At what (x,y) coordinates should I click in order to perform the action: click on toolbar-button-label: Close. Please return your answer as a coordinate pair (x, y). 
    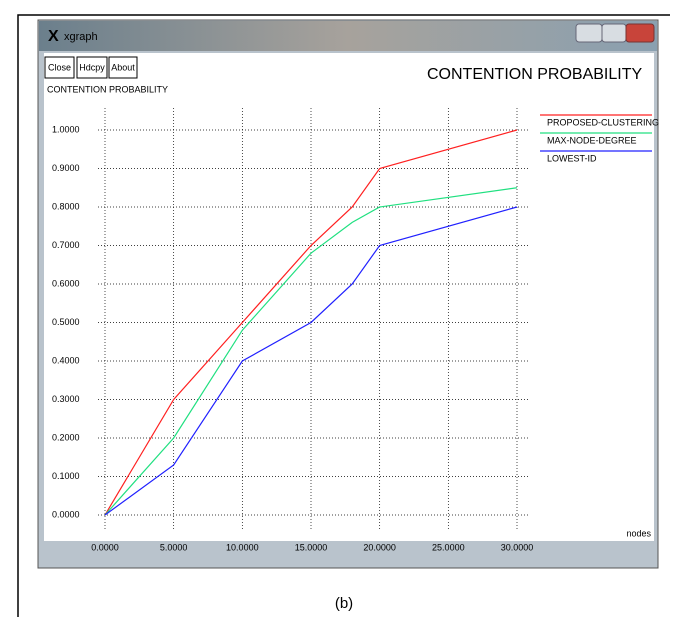
    Looking at the image, I should click on (59, 67).